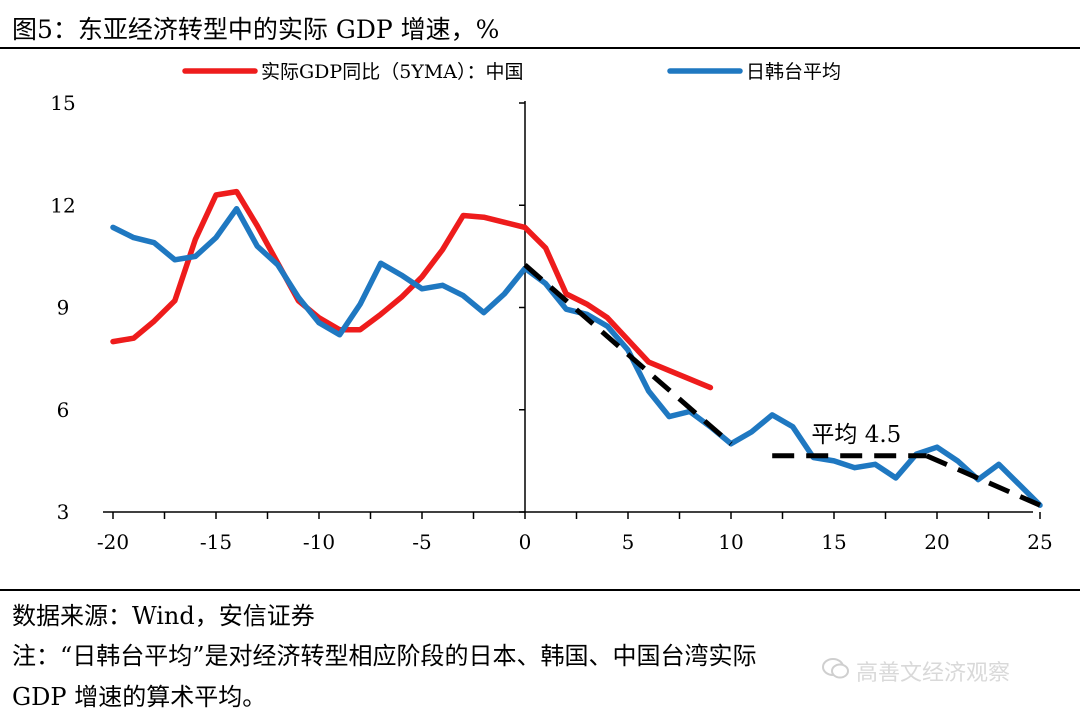 This screenshot has width=1080, height=717. Describe the element at coordinates (256, 29) in the screenshot. I see `chart-title: 图5：东亚经济转型中的实际 GDP 增速，%` at that location.